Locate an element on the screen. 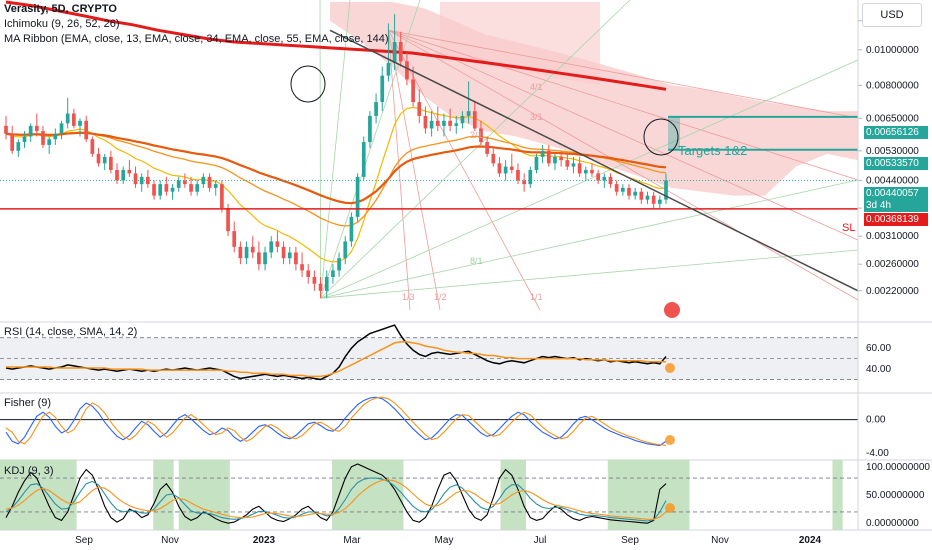  fan-label-2-1: 2/1 is located at coordinates (476, 135).